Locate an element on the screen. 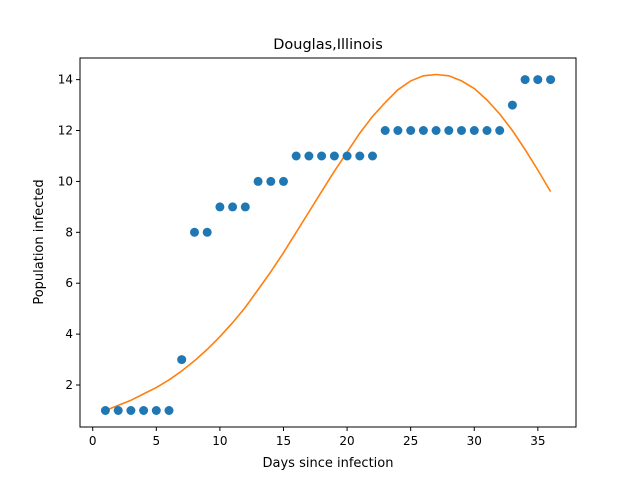 The height and width of the screenshot is (484, 640). x-tick-label: 0 is located at coordinates (93, 441).